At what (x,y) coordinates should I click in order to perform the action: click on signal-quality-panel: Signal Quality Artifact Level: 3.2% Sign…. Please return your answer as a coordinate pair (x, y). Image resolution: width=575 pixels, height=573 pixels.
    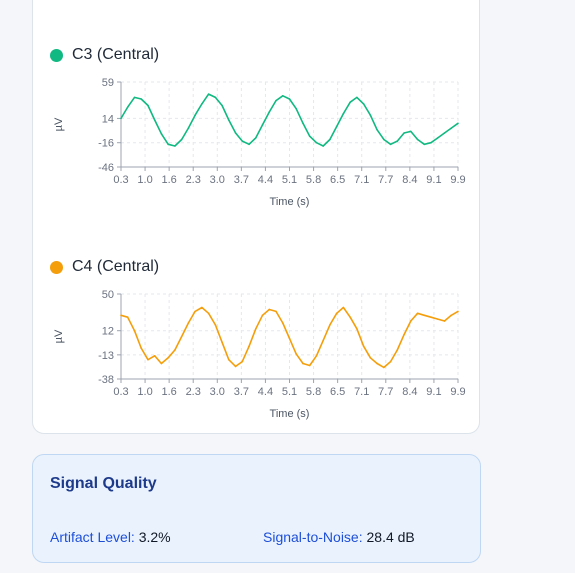
    Looking at the image, I should click on (256, 508).